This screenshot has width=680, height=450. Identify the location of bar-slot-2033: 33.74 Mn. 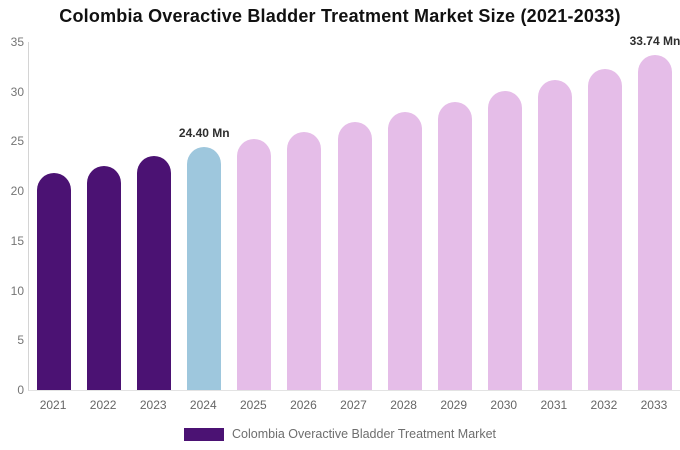
(655, 212).